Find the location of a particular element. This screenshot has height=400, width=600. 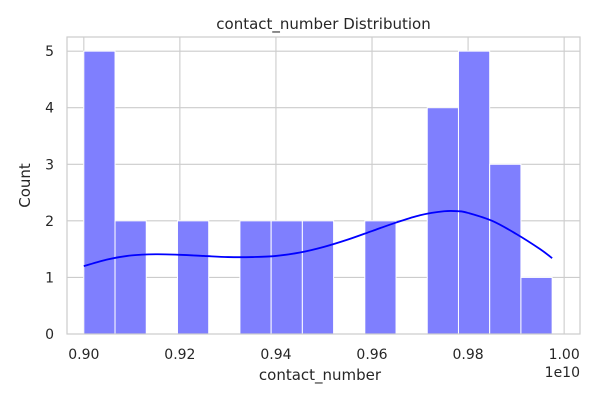

y-tick-label: 3 is located at coordinates (49, 165).